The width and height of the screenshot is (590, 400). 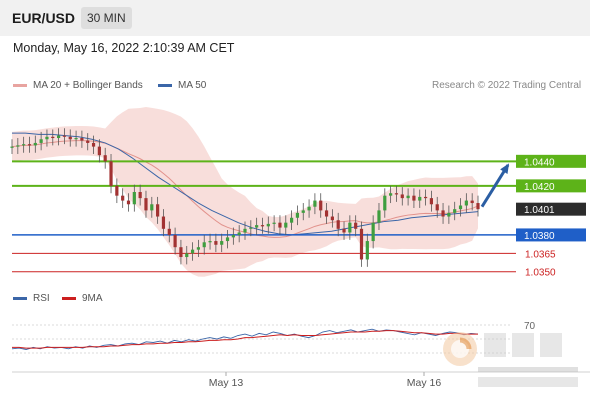 What do you see at coordinates (124, 48) in the screenshot?
I see `datetime-label: Monday, May 16, 2022 2:10:39 AM CET` at bounding box center [124, 48].